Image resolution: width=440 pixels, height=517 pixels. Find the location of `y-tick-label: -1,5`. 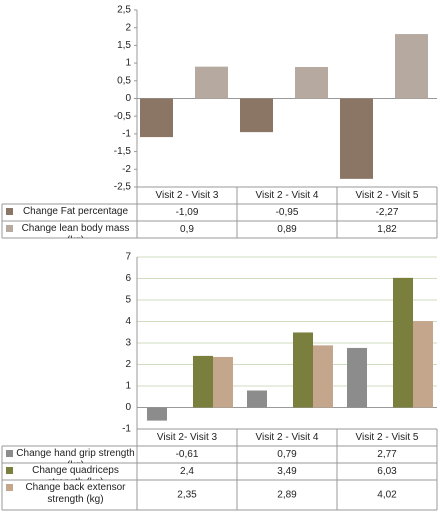

y-tick-label: -1,5 is located at coordinates (123, 151).